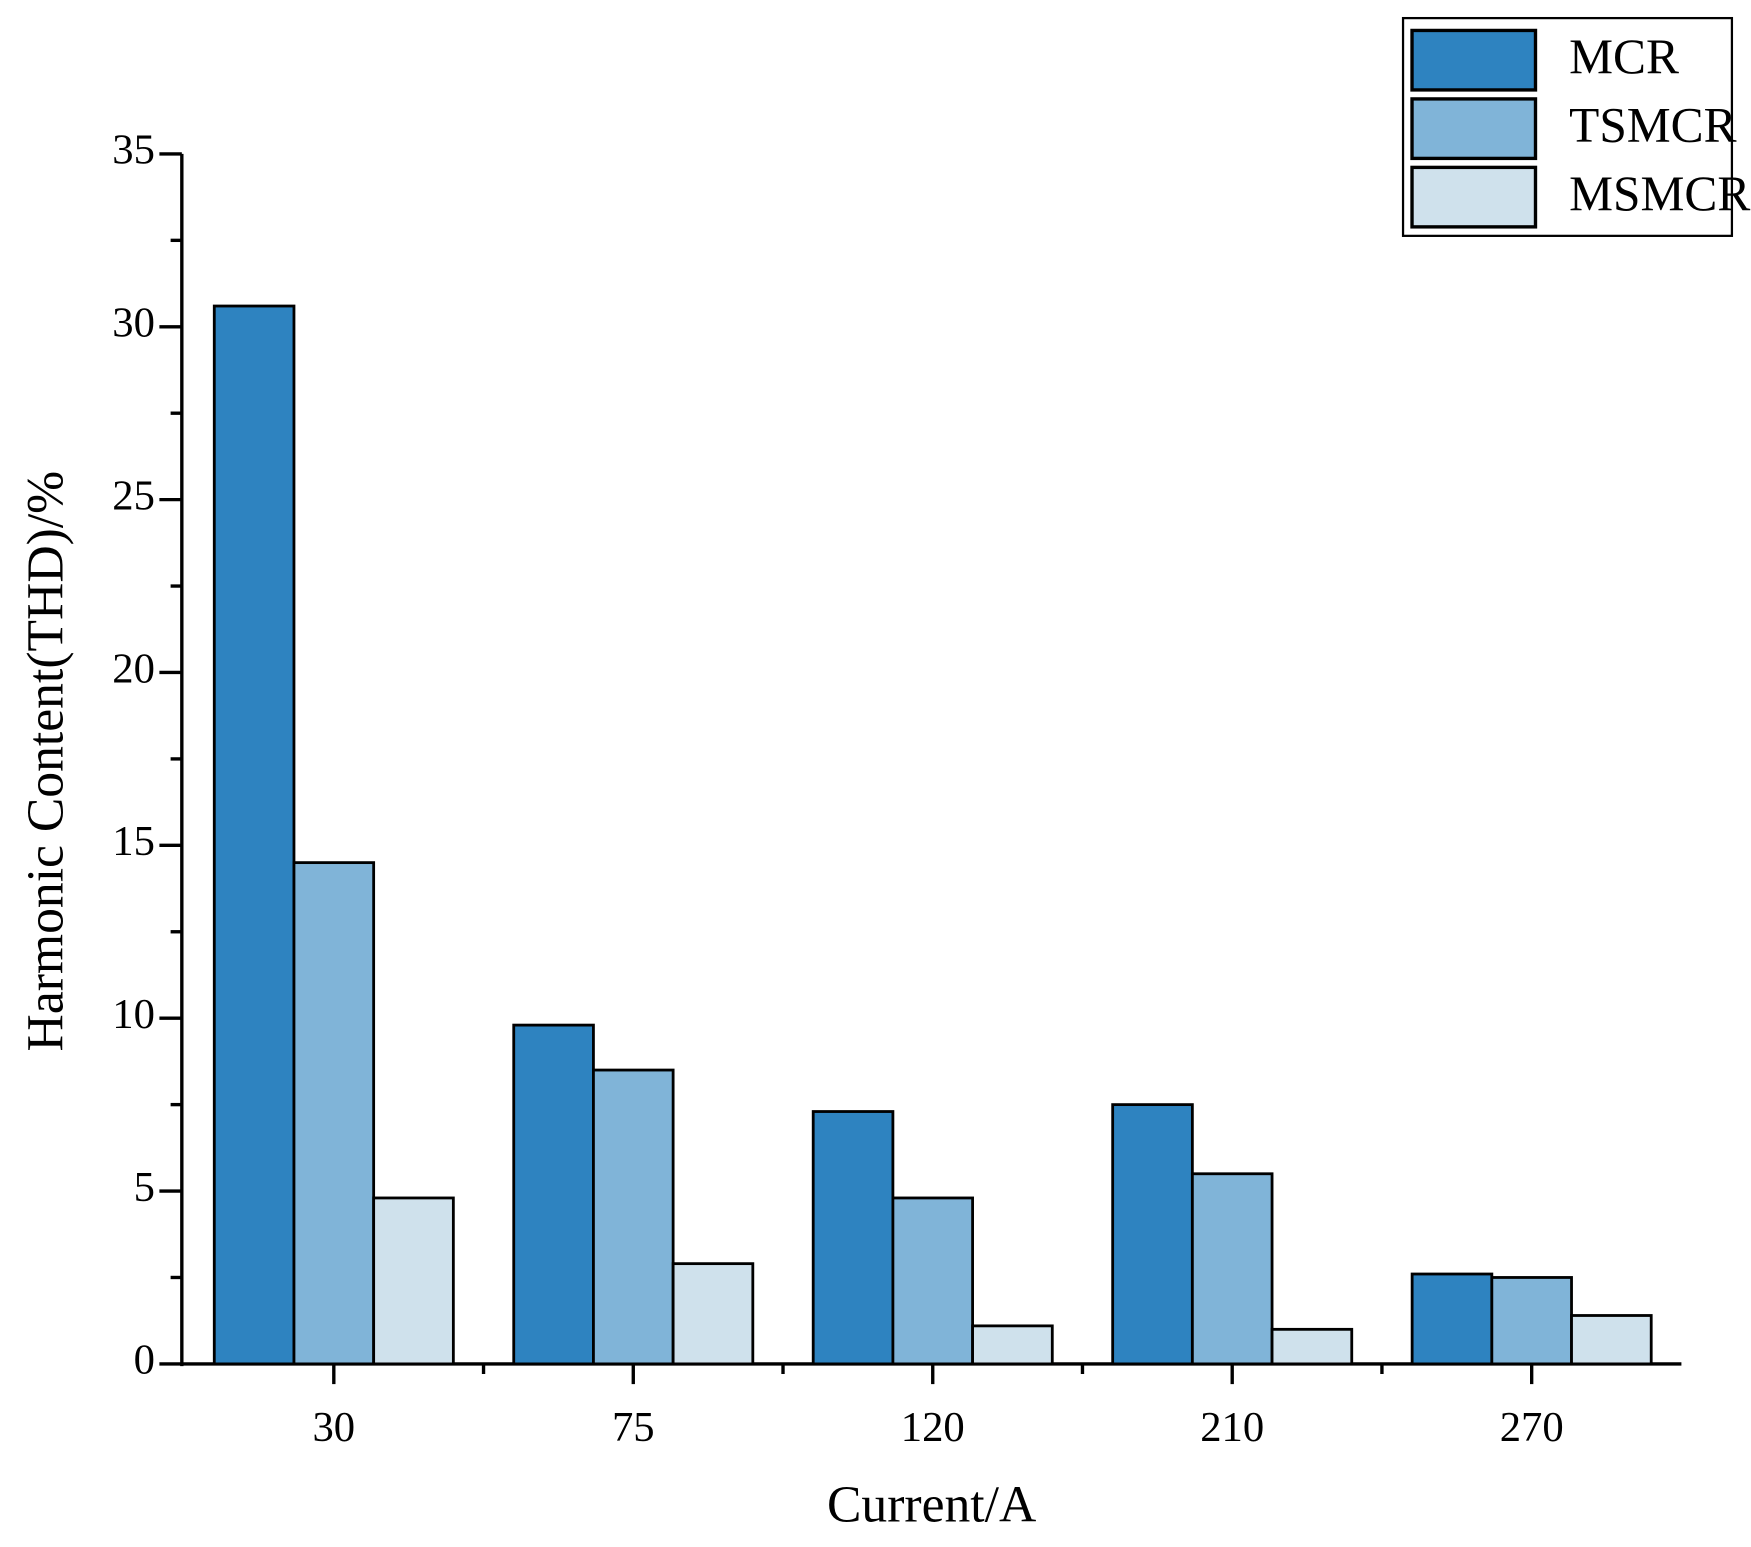 Image resolution: width=1751 pixels, height=1547 pixels. I want to click on y-tick-label: 35, so click(133, 150).